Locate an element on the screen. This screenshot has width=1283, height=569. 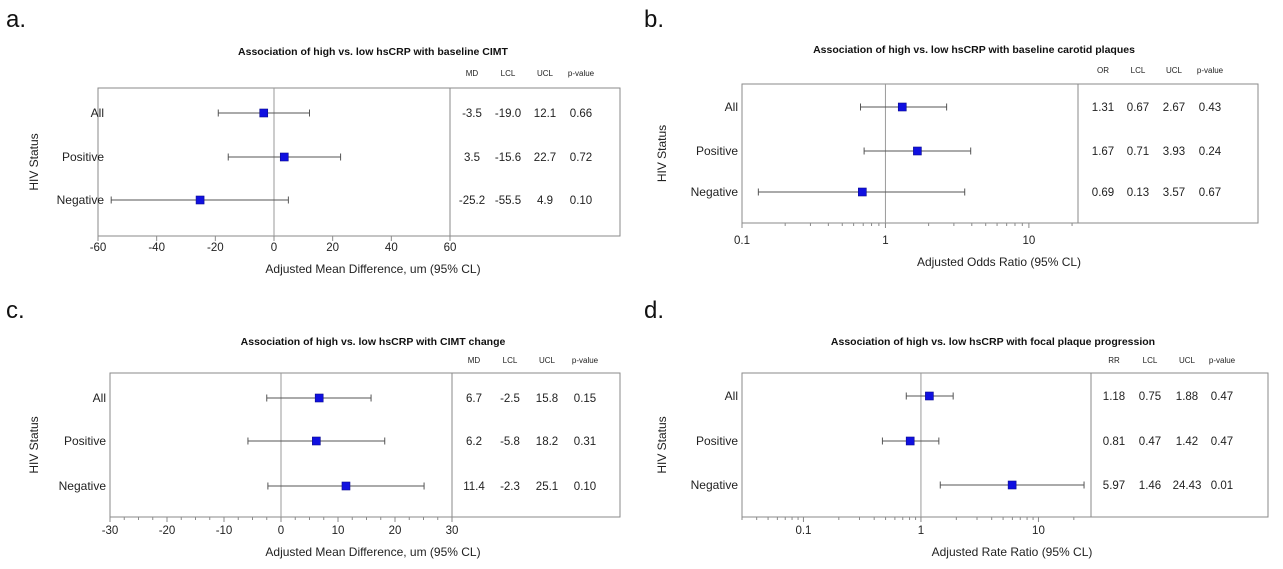
x-tick-label: -30 is located at coordinates (110, 531).